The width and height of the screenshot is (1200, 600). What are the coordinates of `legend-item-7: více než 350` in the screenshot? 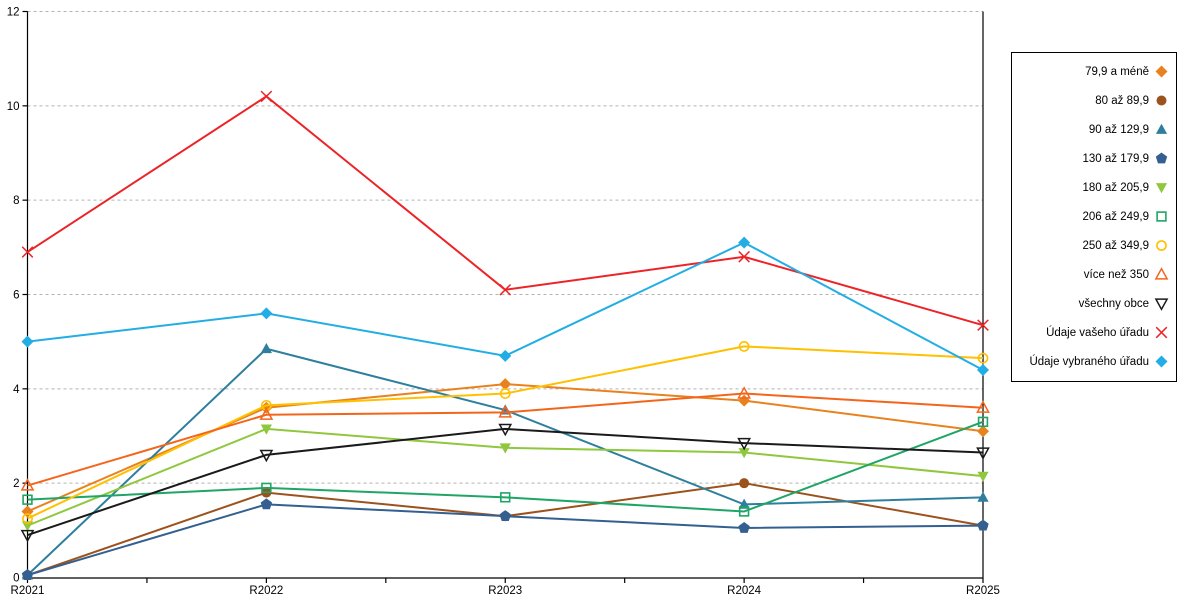 It's located at (1092, 274).